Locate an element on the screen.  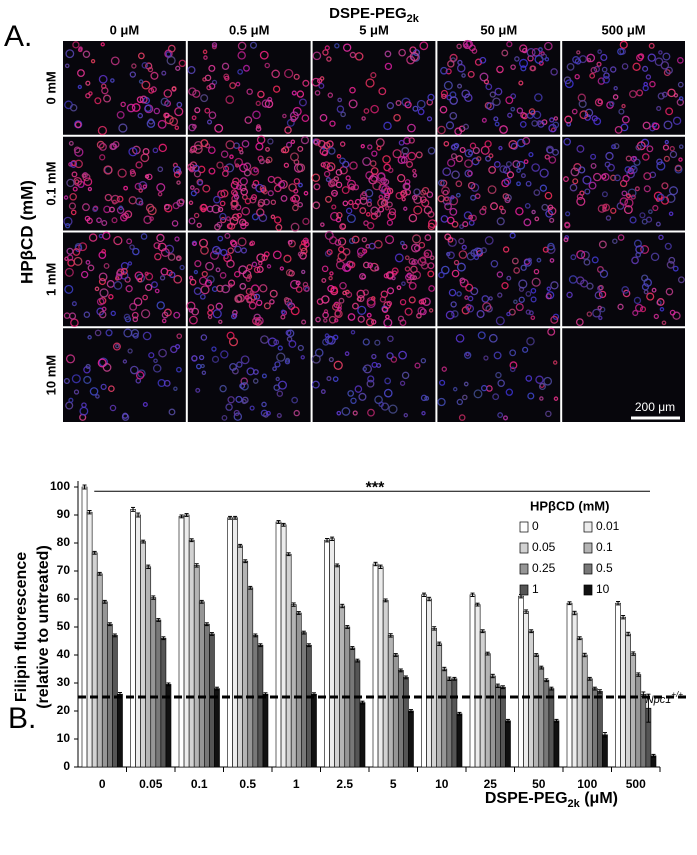
panel-label: A. is located at coordinates (18, 36).